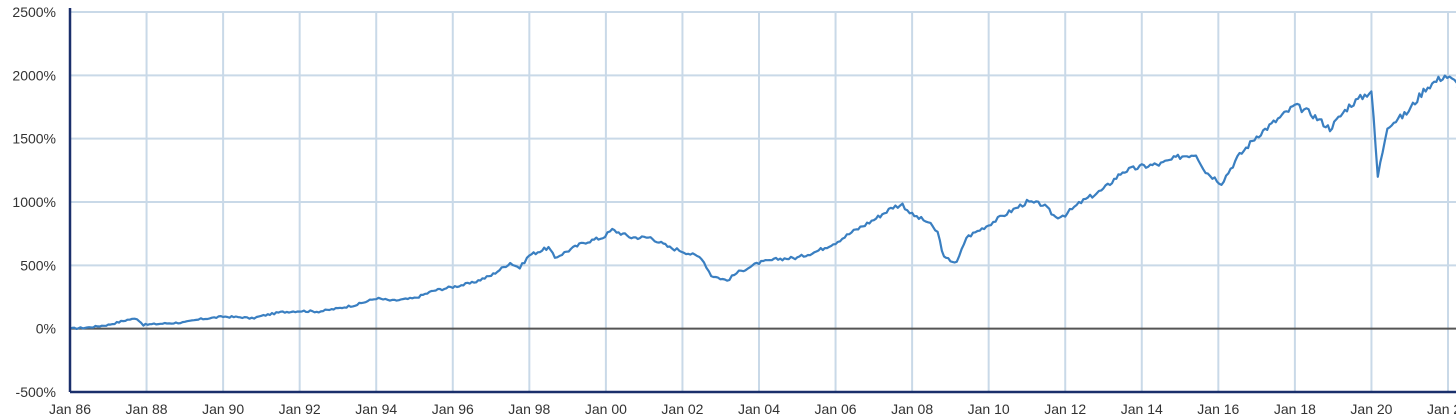 The image size is (1456, 420). Describe the element at coordinates (759, 409) in the screenshot. I see `x-tick-label: Jan 04` at that location.